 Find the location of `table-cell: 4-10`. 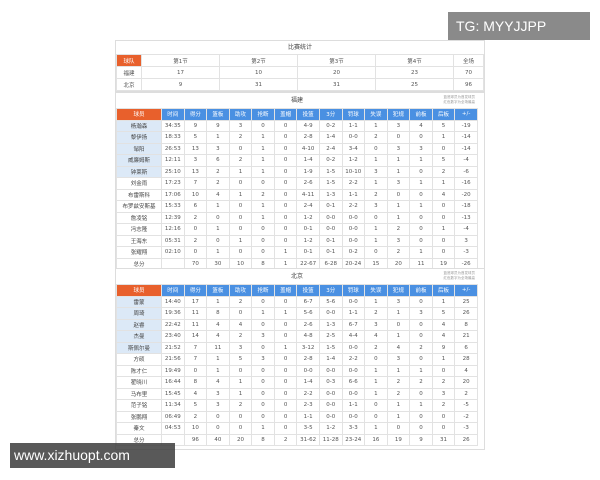

table-cell: 4-10 is located at coordinates (308, 148).